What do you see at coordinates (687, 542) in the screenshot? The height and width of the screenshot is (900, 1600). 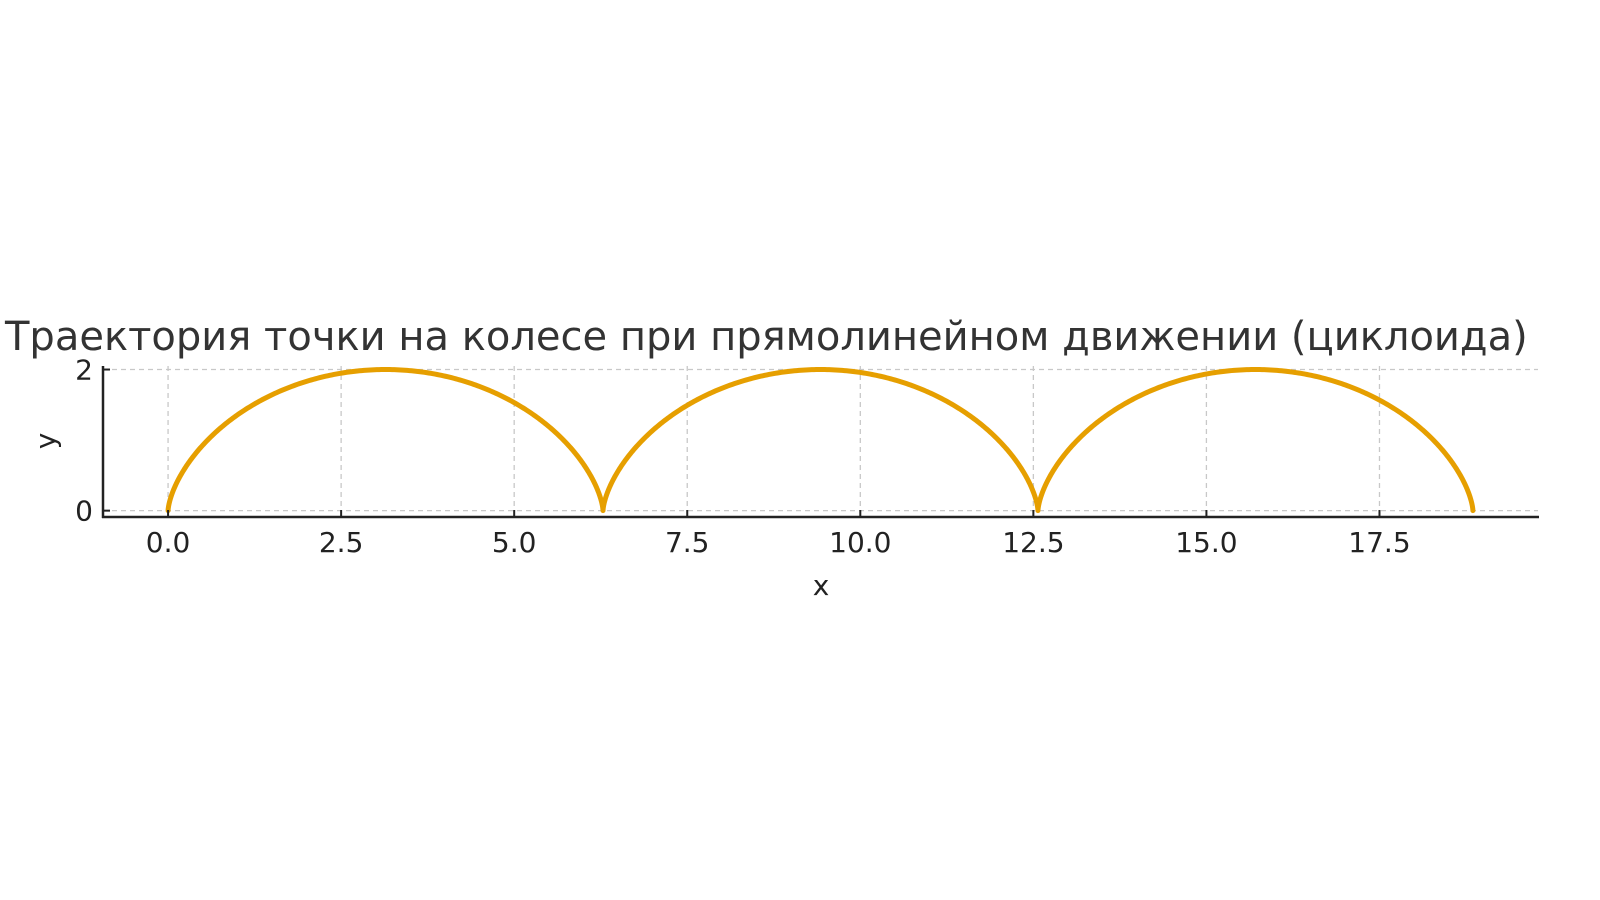 I see `x-tick-label: 7.5` at bounding box center [687, 542].